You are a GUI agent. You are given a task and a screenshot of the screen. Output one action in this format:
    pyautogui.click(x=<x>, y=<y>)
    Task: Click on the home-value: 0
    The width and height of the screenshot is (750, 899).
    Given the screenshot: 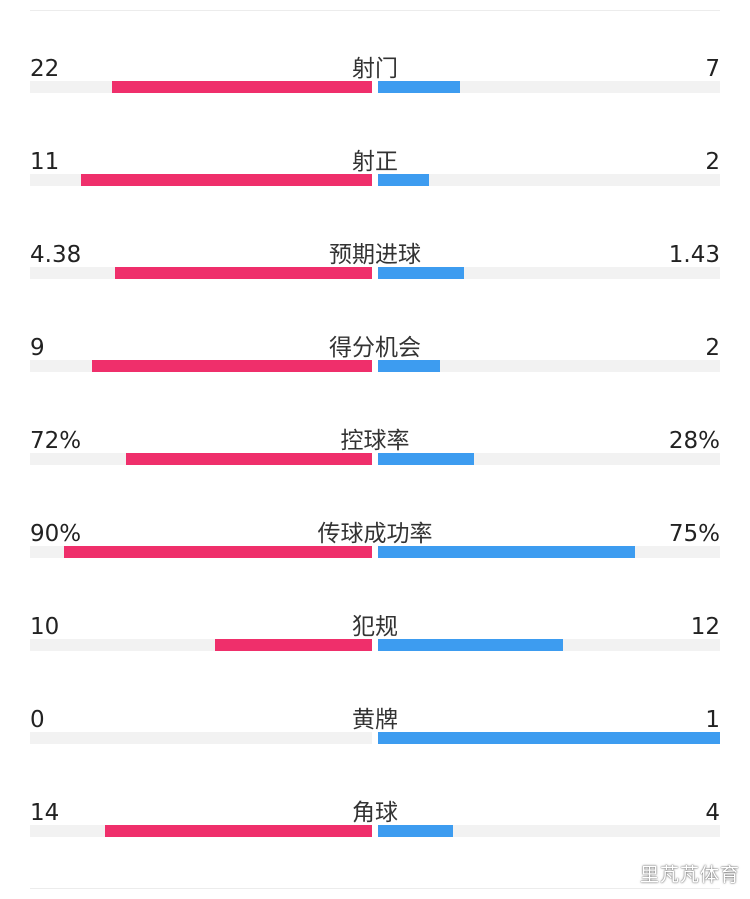 What is the action you would take?
    pyautogui.click(x=37, y=720)
    